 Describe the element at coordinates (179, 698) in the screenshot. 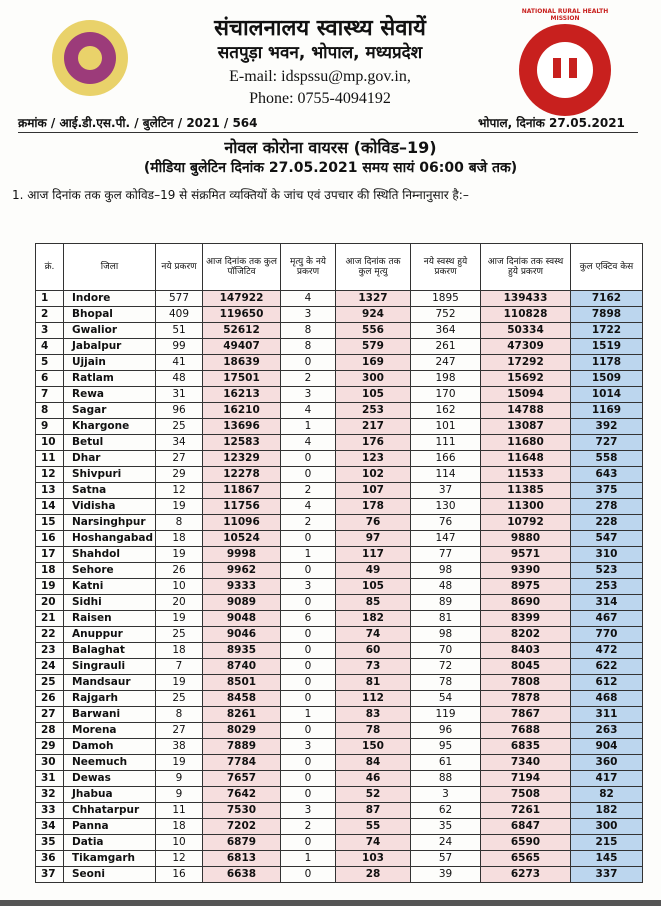

I see `table-cell: 25` at that location.